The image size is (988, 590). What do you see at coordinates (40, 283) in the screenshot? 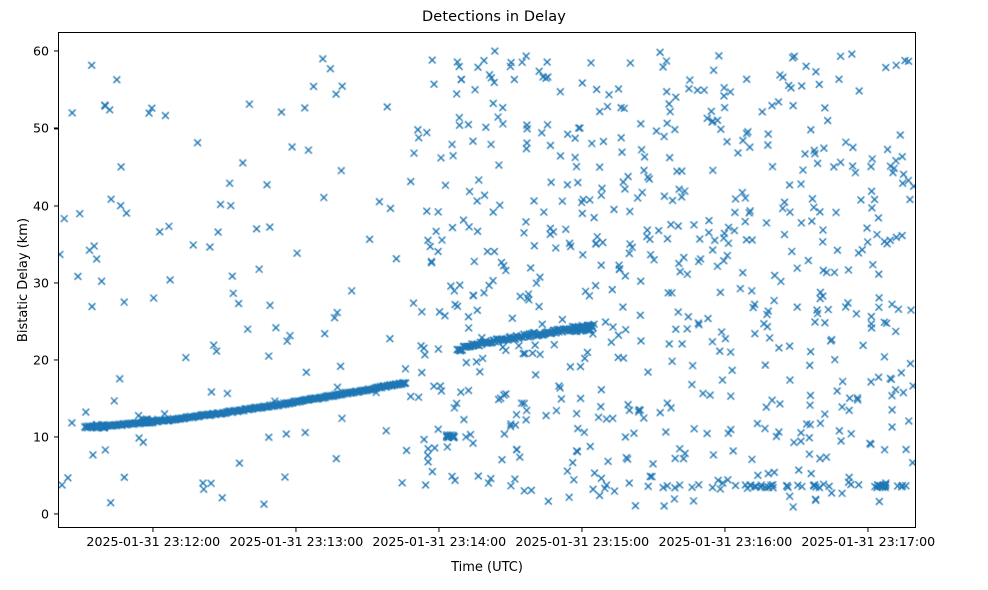
I see `y-tick-label: 30` at bounding box center [40, 283].